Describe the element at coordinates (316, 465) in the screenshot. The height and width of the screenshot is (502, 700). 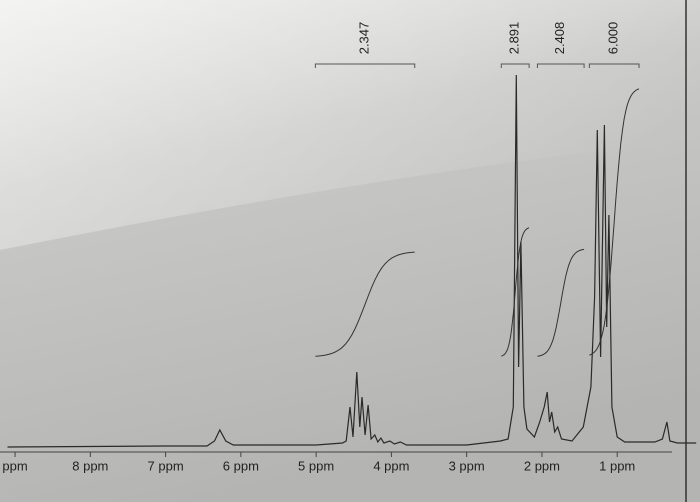
I see `x-tick-label: 5 ppm` at that location.